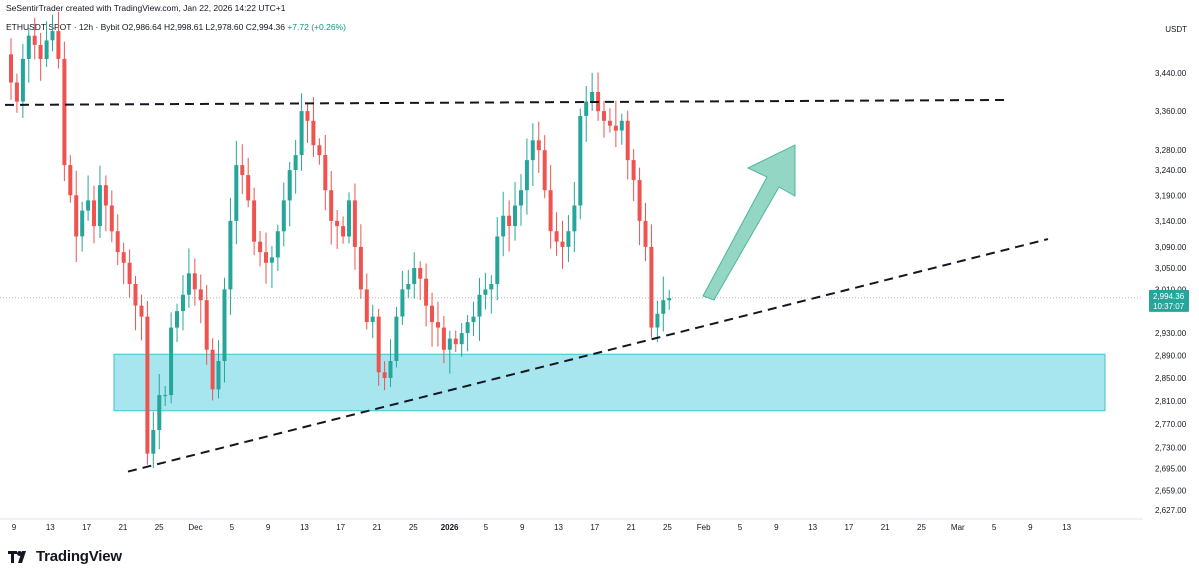 The image size is (1199, 577). Describe the element at coordinates (749, 222) in the screenshot. I see `up-arrow` at that location.